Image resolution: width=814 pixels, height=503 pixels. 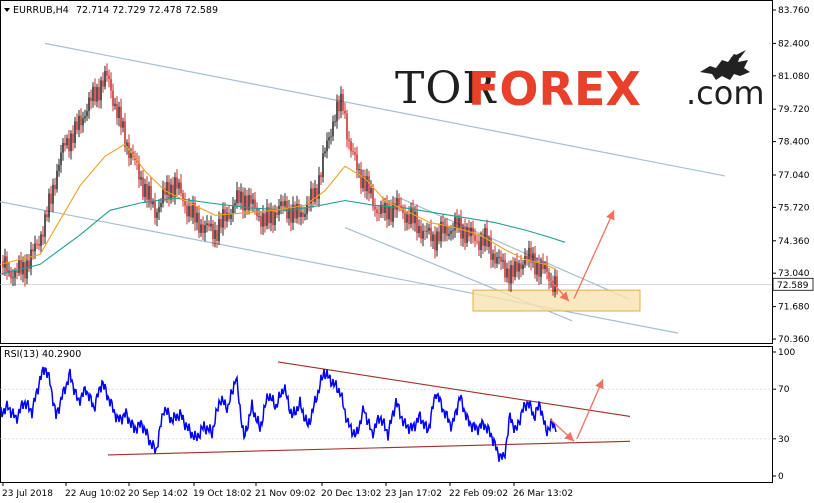 What do you see at coordinates (27, 494) in the screenshot?
I see `time-tick-label: 23 Jul 2018` at bounding box center [27, 494].